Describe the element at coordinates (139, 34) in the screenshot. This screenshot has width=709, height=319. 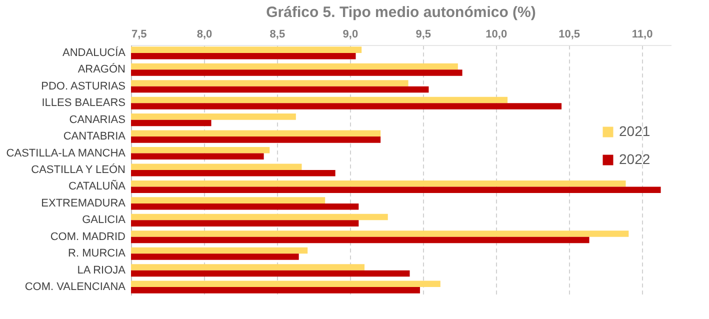
I see `x-tick-label: 7,5` at that location.